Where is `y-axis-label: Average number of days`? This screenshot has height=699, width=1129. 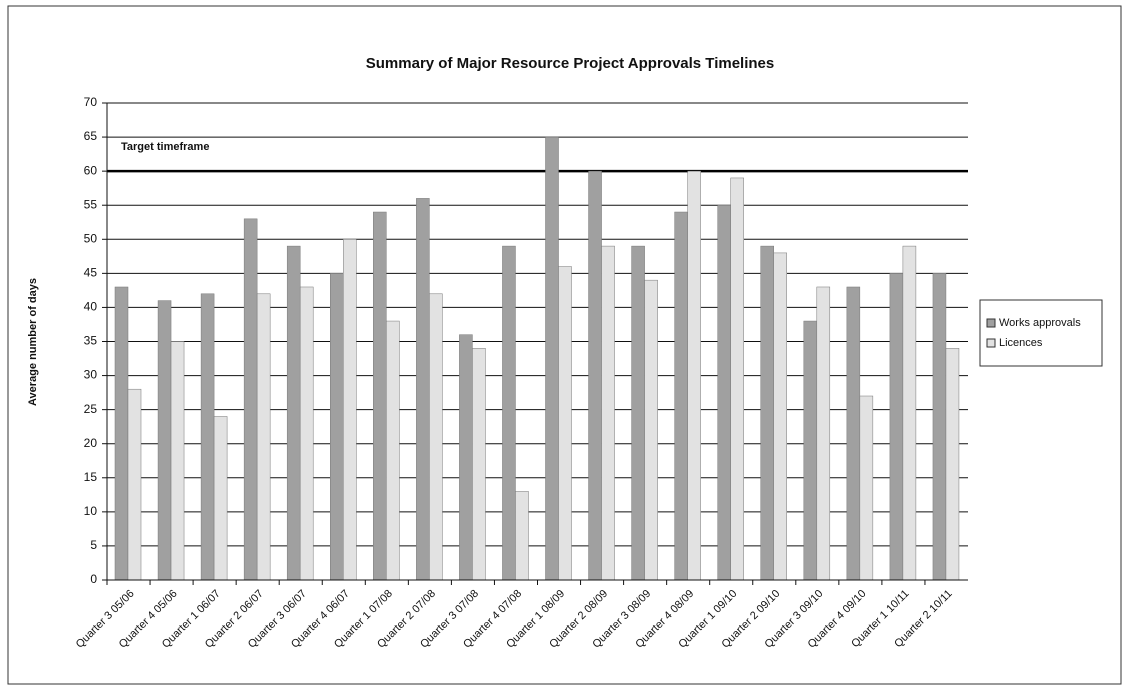 y-axis-label: Average number of days is located at coordinates (33, 342).